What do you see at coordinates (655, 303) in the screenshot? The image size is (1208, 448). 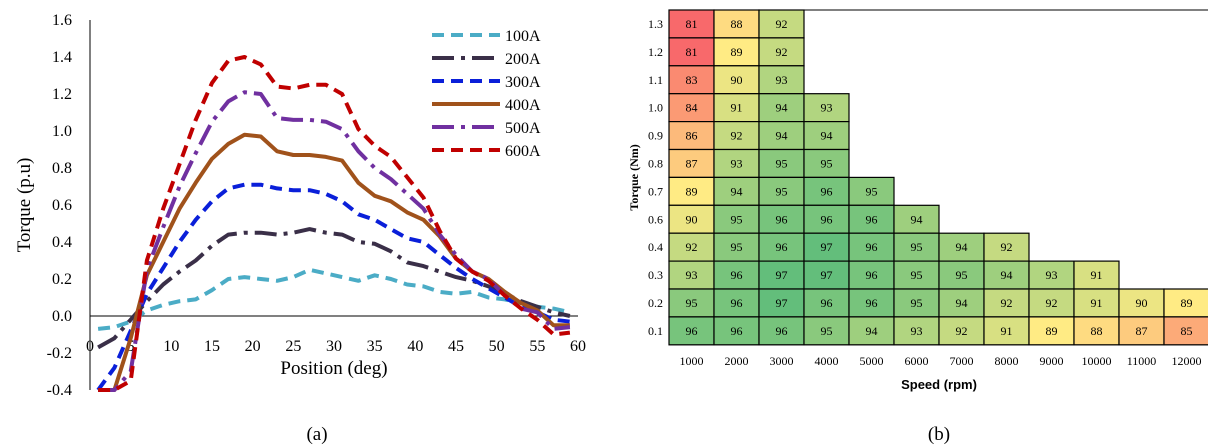 I see `y-tick-label: 0.2` at bounding box center [655, 303].